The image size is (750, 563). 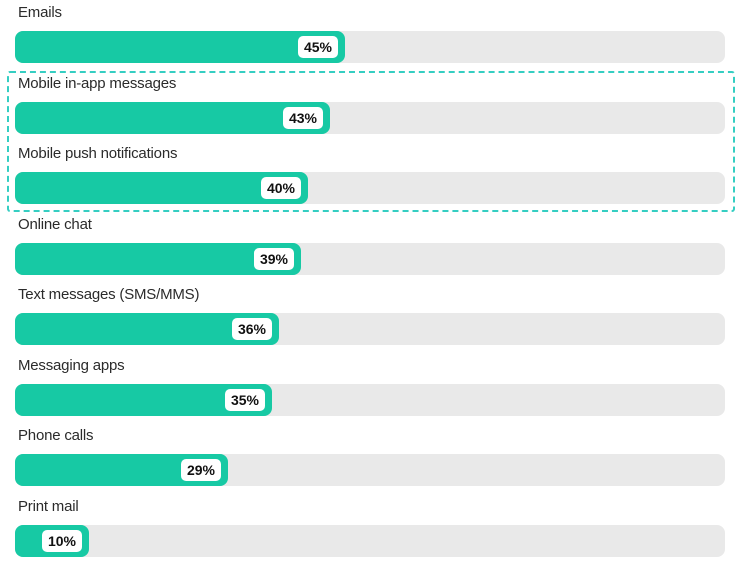 I want to click on category-label: Emails, so click(x=40, y=12).